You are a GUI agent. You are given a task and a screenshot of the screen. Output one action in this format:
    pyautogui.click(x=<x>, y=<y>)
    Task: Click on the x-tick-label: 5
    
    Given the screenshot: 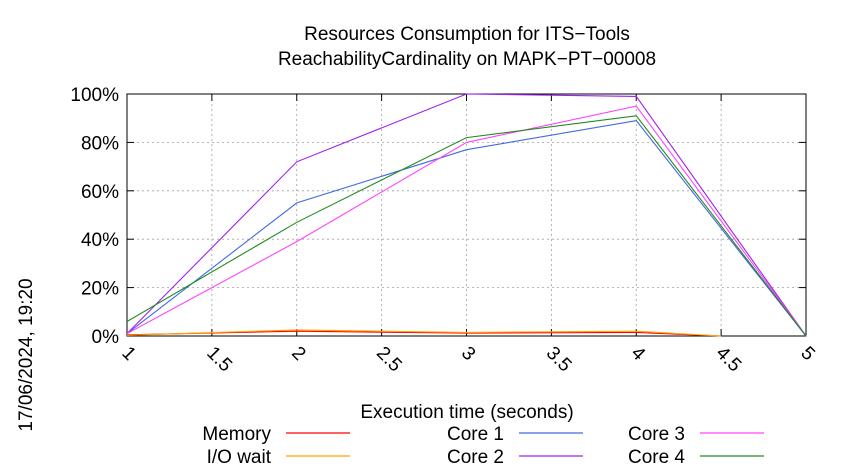 What is the action you would take?
    pyautogui.click(x=807, y=354)
    